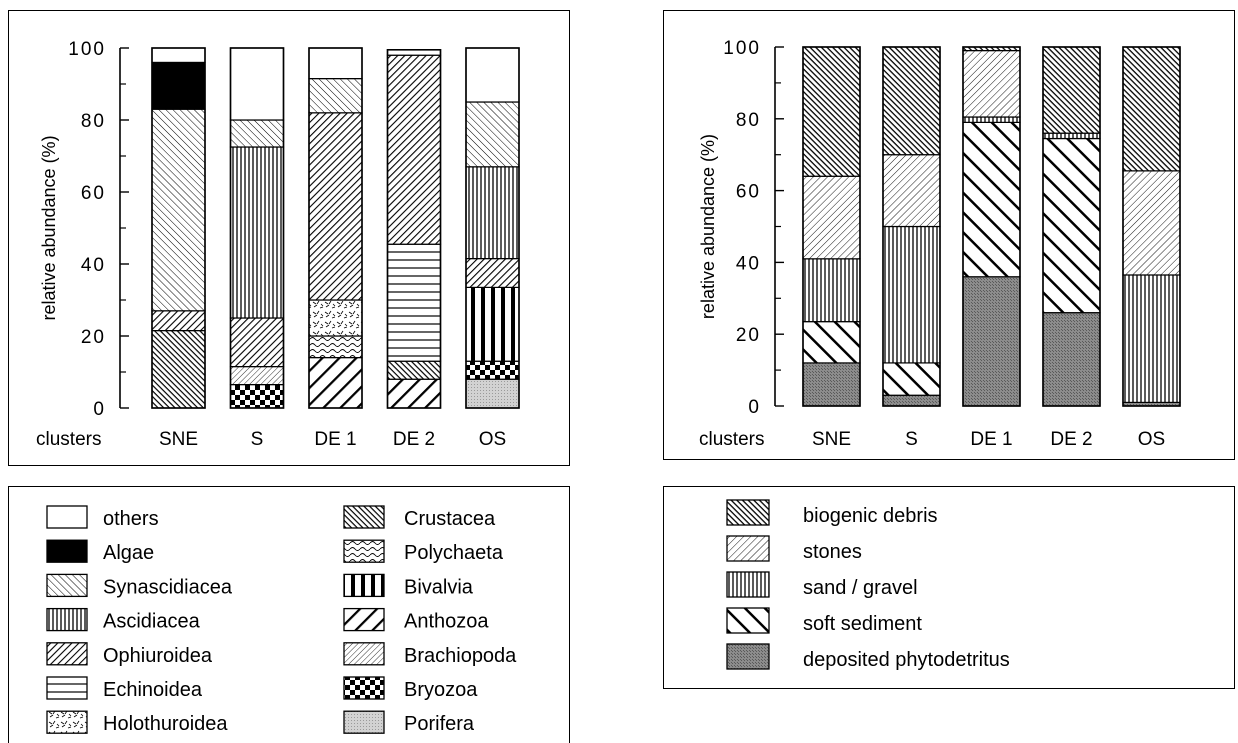  I want to click on left-y-tick-label: 60, so click(93, 193).